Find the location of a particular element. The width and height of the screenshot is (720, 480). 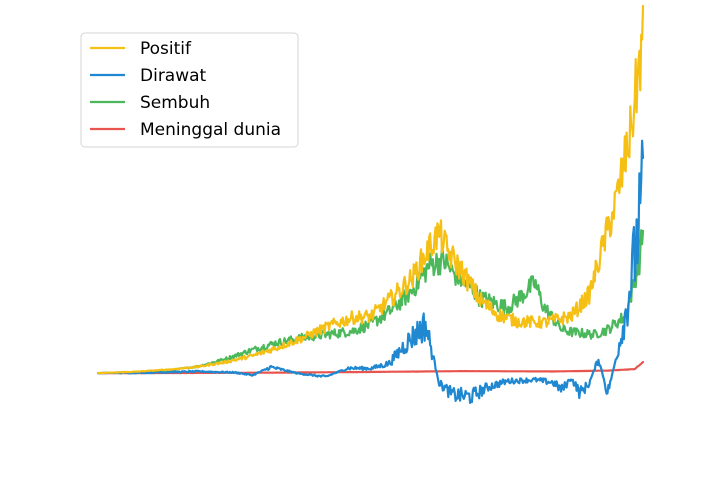

legend-frame is located at coordinates (189, 90).